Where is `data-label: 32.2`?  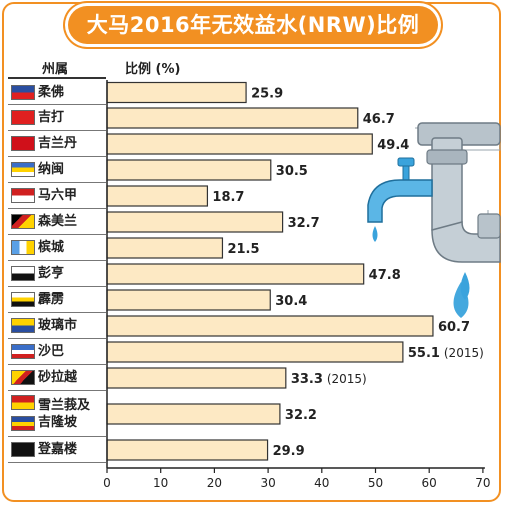 data-label: 32.2 is located at coordinates (301, 415).